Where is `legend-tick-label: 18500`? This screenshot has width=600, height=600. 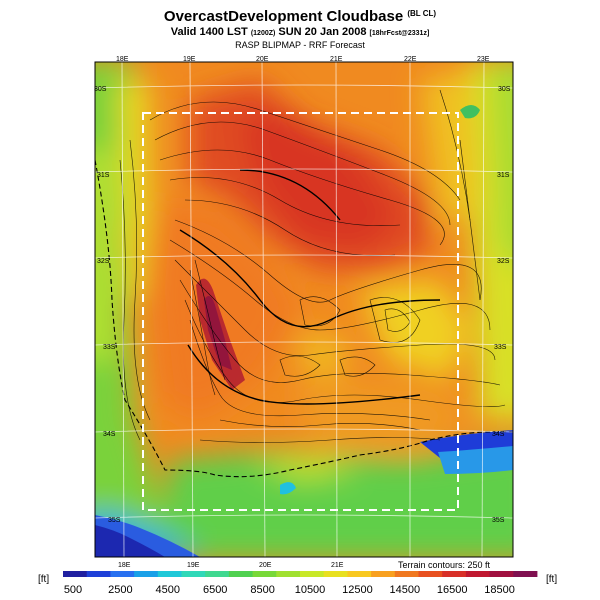 legend-tick-label: 18500 is located at coordinates (499, 590).